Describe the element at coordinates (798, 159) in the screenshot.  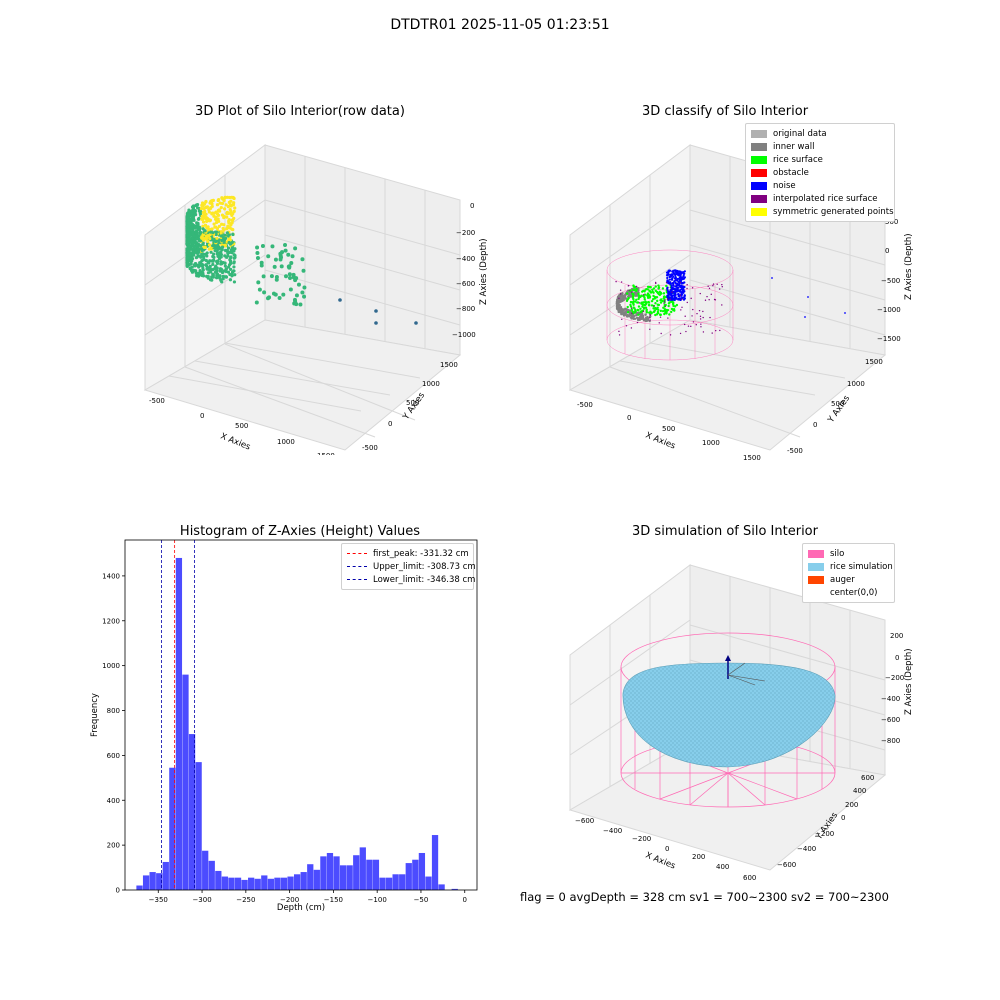
I see `legend-label: rice surface` at that location.